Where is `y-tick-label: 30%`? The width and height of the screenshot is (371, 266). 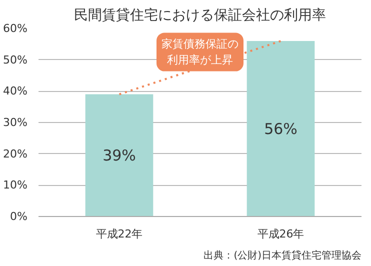 y-tick-label: 30% is located at coordinates (15, 122).